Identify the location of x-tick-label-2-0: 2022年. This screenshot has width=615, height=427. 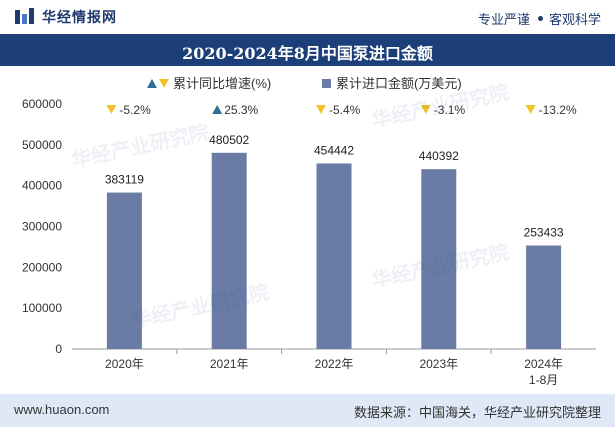
(334, 364).